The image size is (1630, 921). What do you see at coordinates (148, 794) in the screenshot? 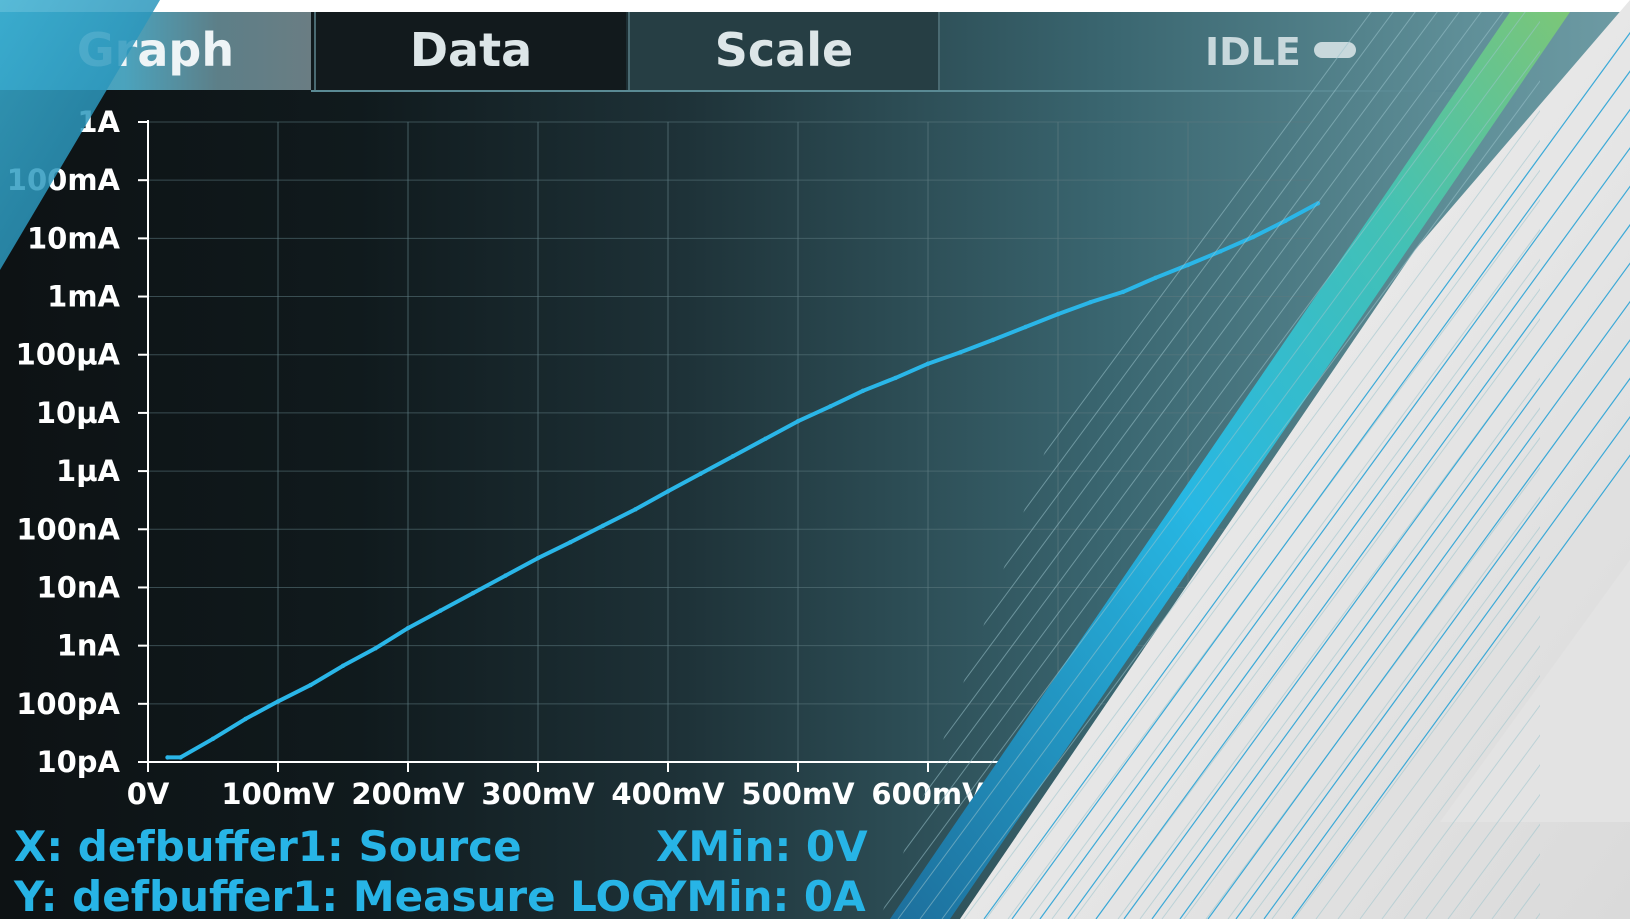
I see `x-tick-label: 0V` at bounding box center [148, 794].